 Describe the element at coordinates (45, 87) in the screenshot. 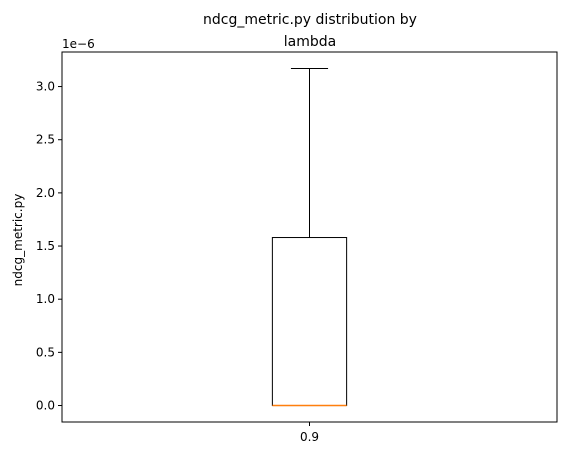

I see `y-tick-label: 3.0` at that location.